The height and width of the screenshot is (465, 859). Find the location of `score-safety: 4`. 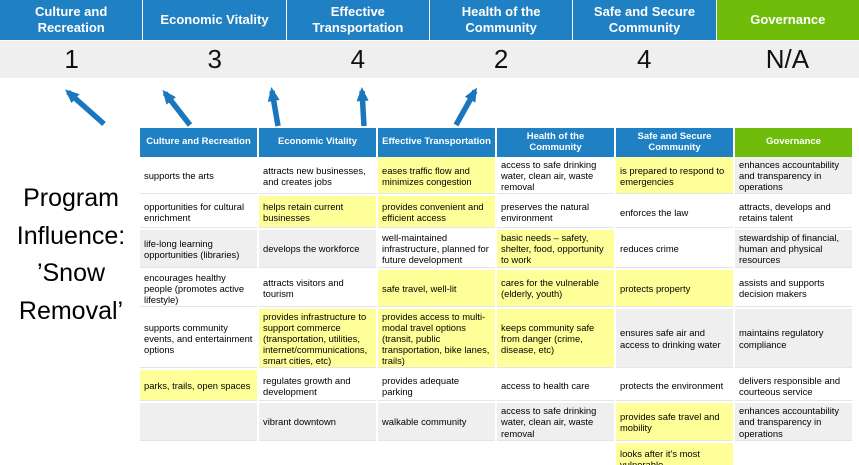

score-safety: 4 is located at coordinates (644, 59).